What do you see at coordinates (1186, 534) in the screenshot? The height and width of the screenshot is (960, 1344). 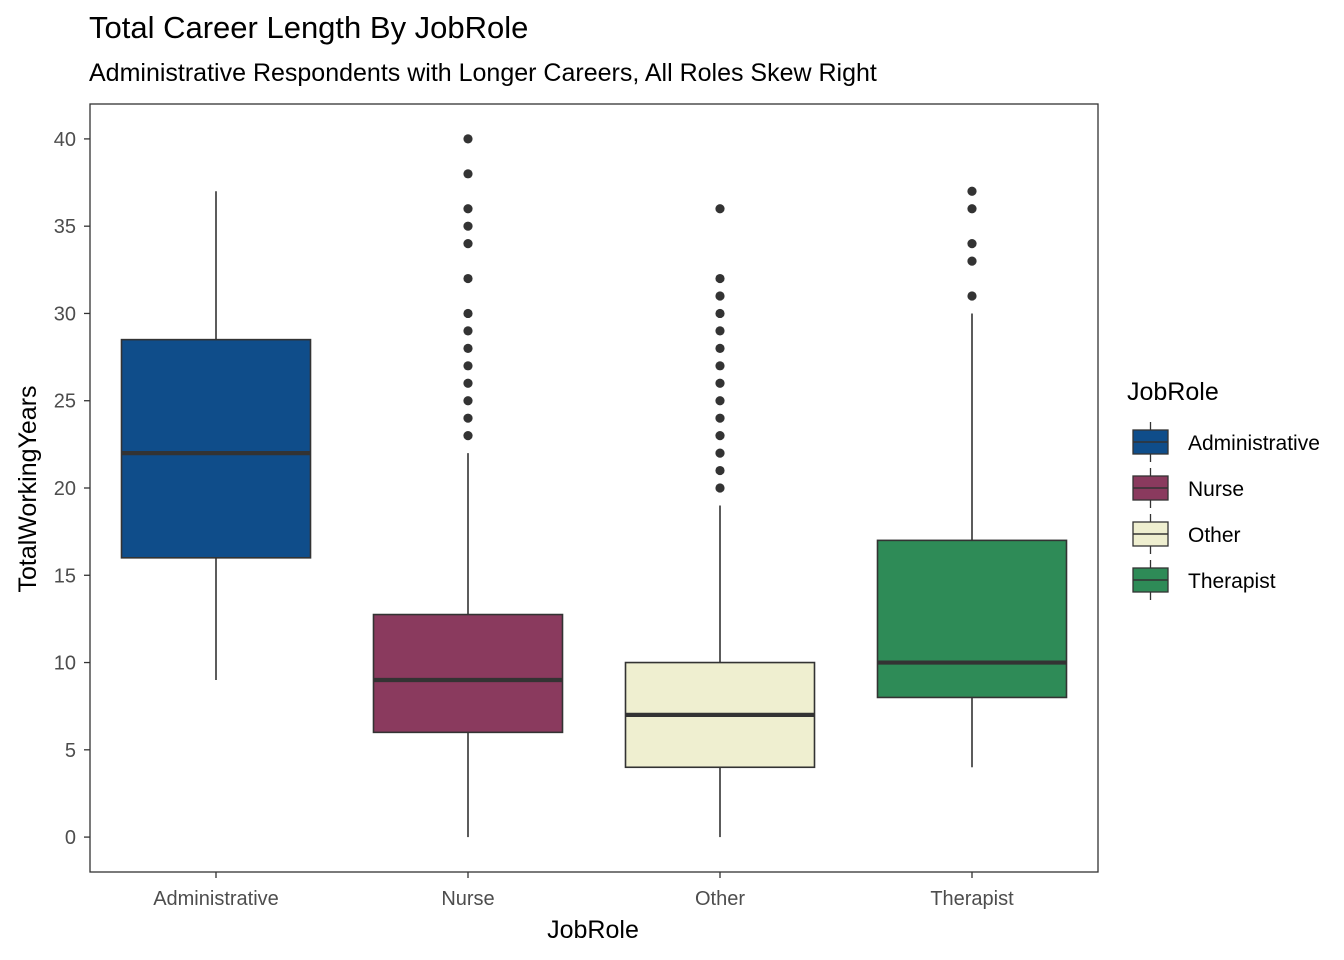 I see `legend-item-other: Other` at bounding box center [1186, 534].